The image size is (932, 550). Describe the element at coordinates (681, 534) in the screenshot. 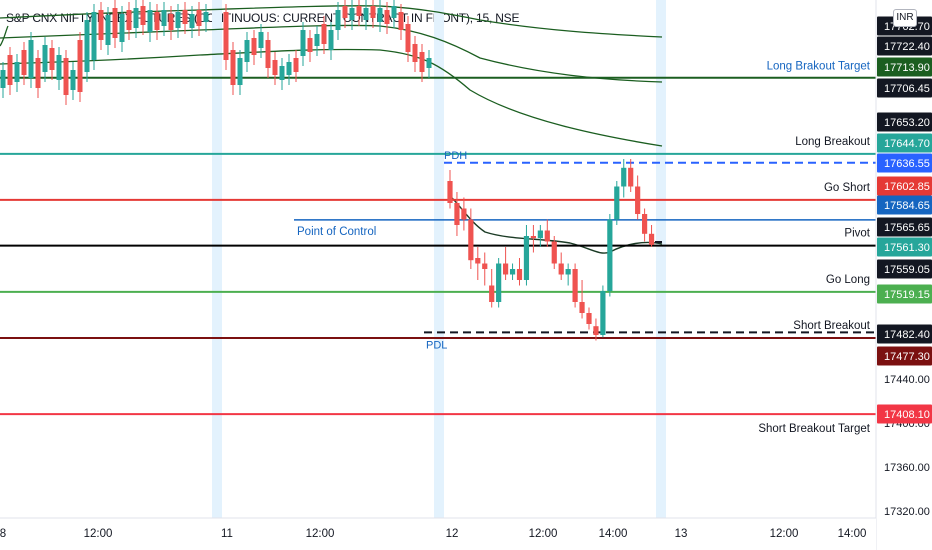

I see `x-tick-7: 13` at that location.